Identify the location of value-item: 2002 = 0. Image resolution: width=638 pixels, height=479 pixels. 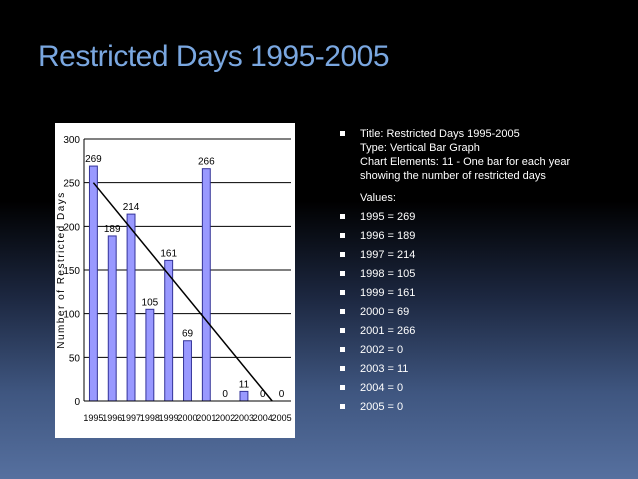
(485, 350).